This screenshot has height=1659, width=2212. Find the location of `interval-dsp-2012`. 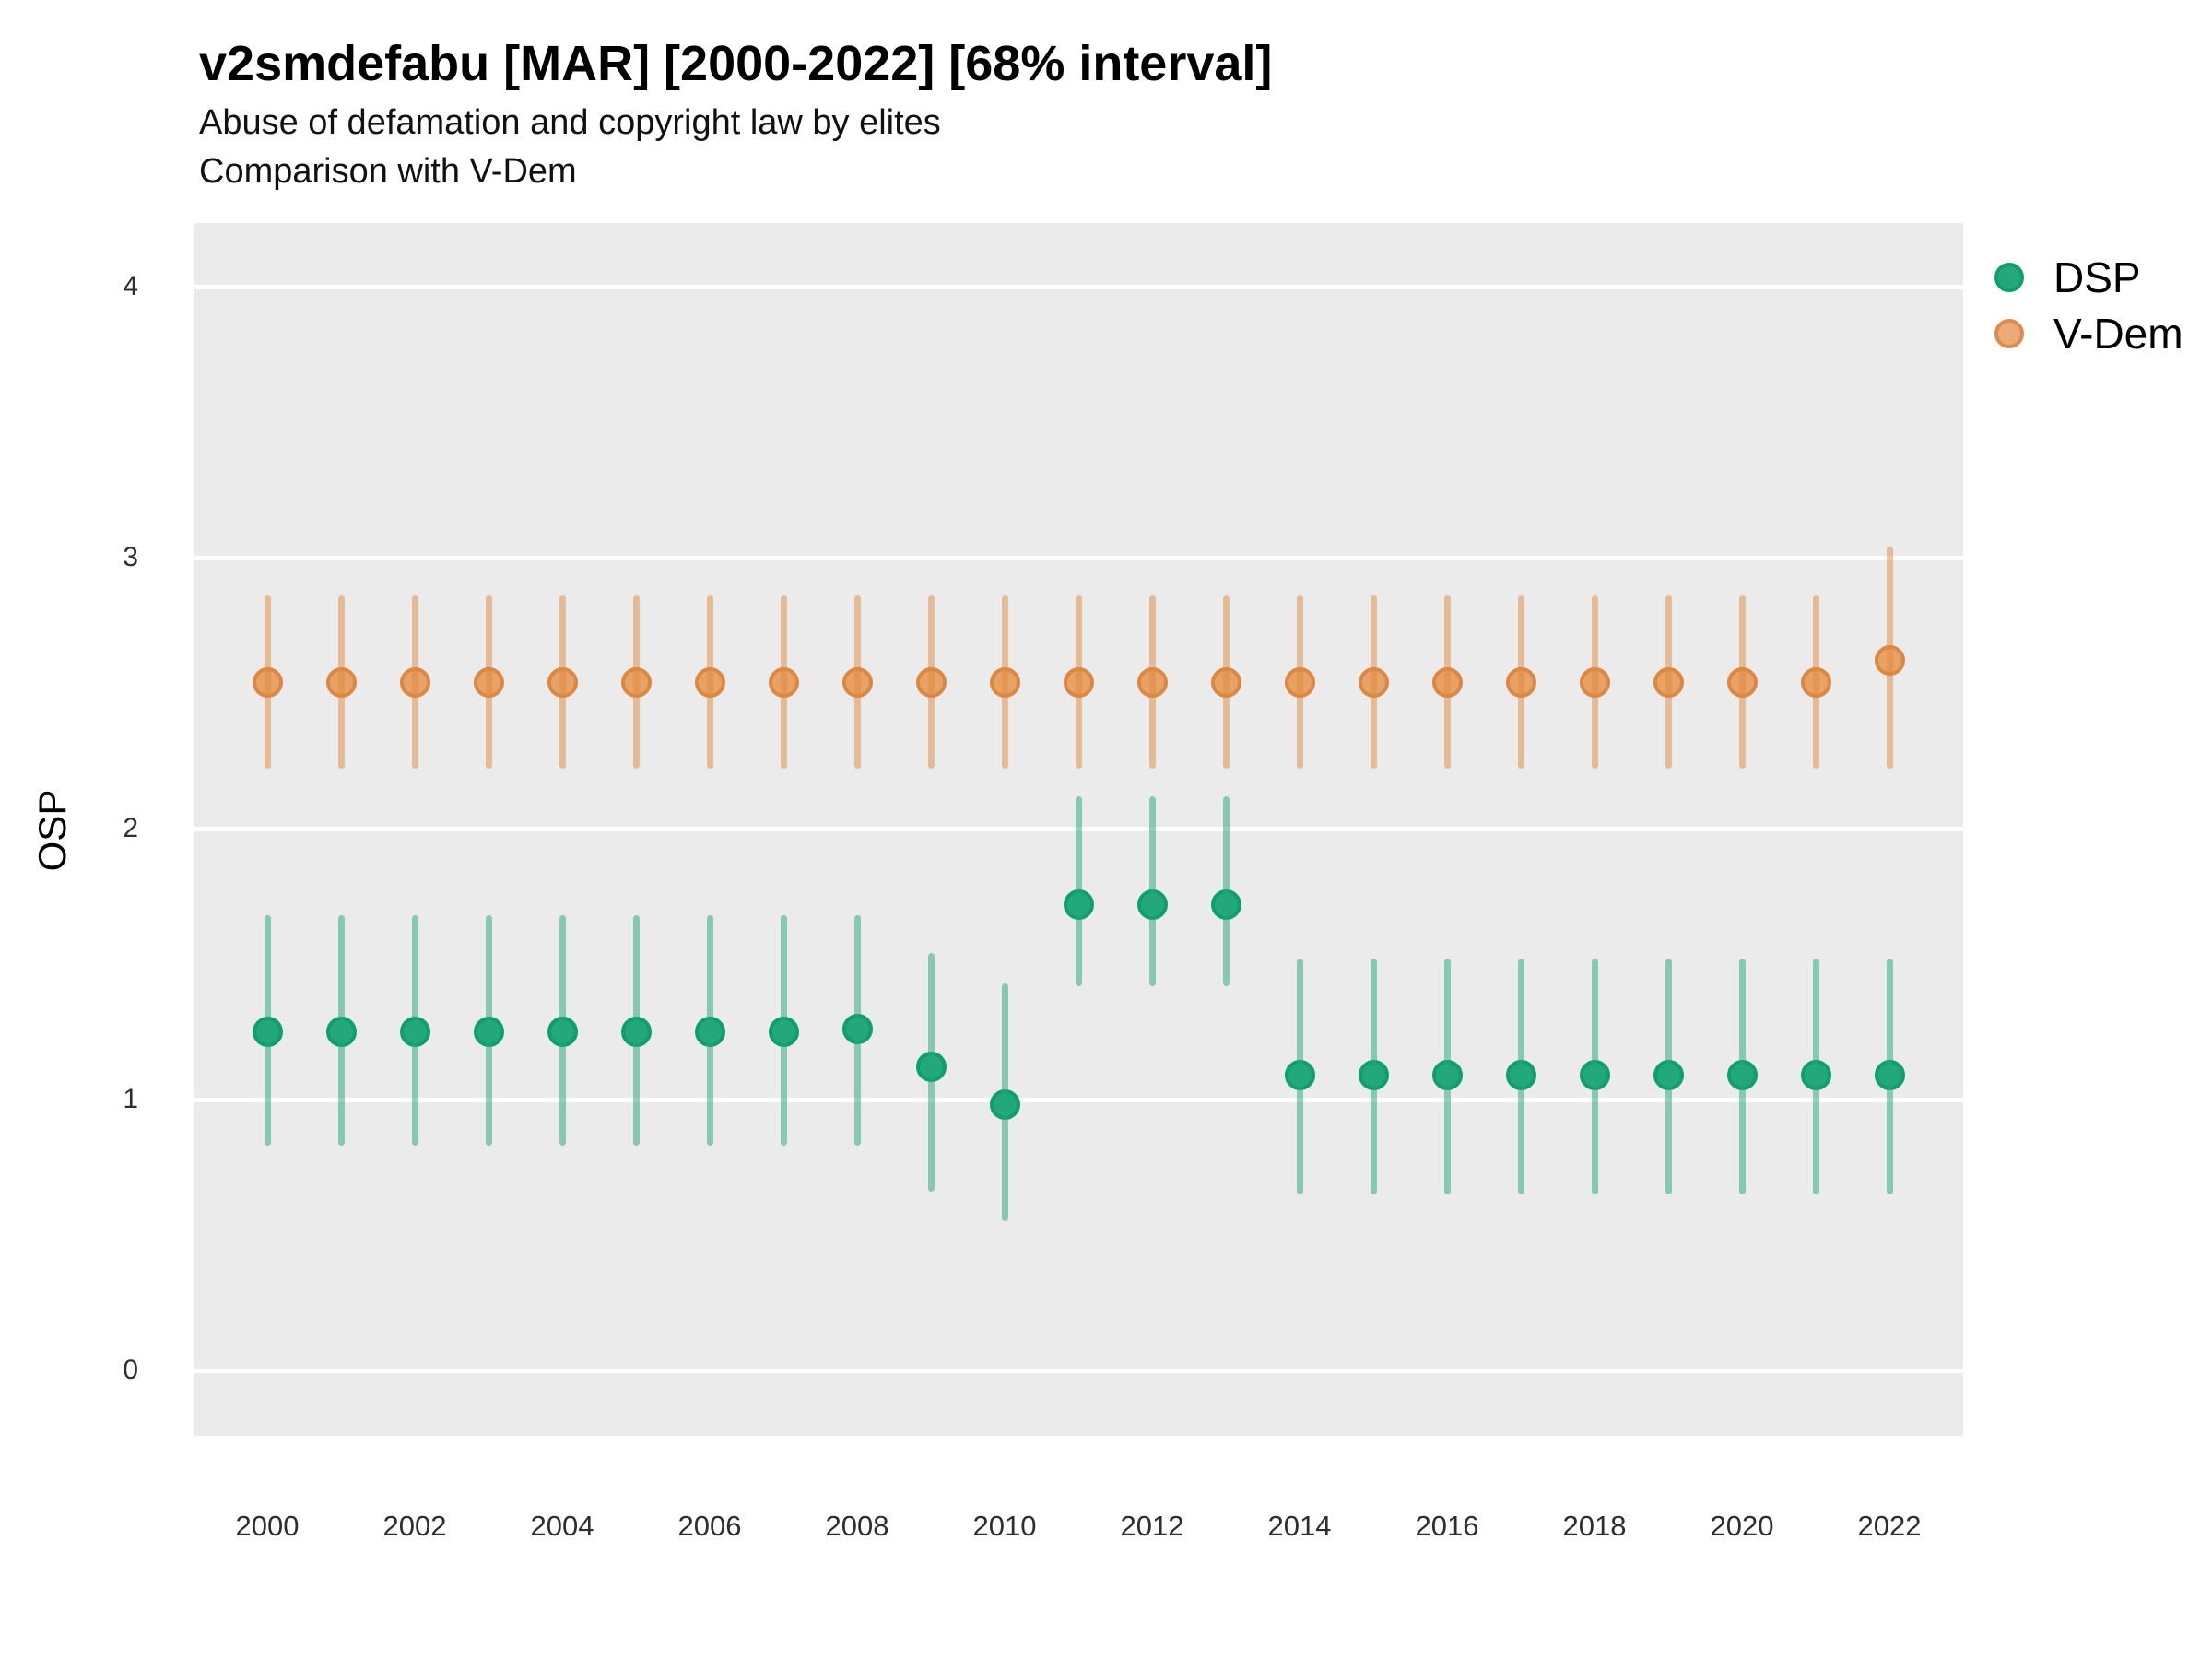

interval-dsp-2012 is located at coordinates (1152, 890).